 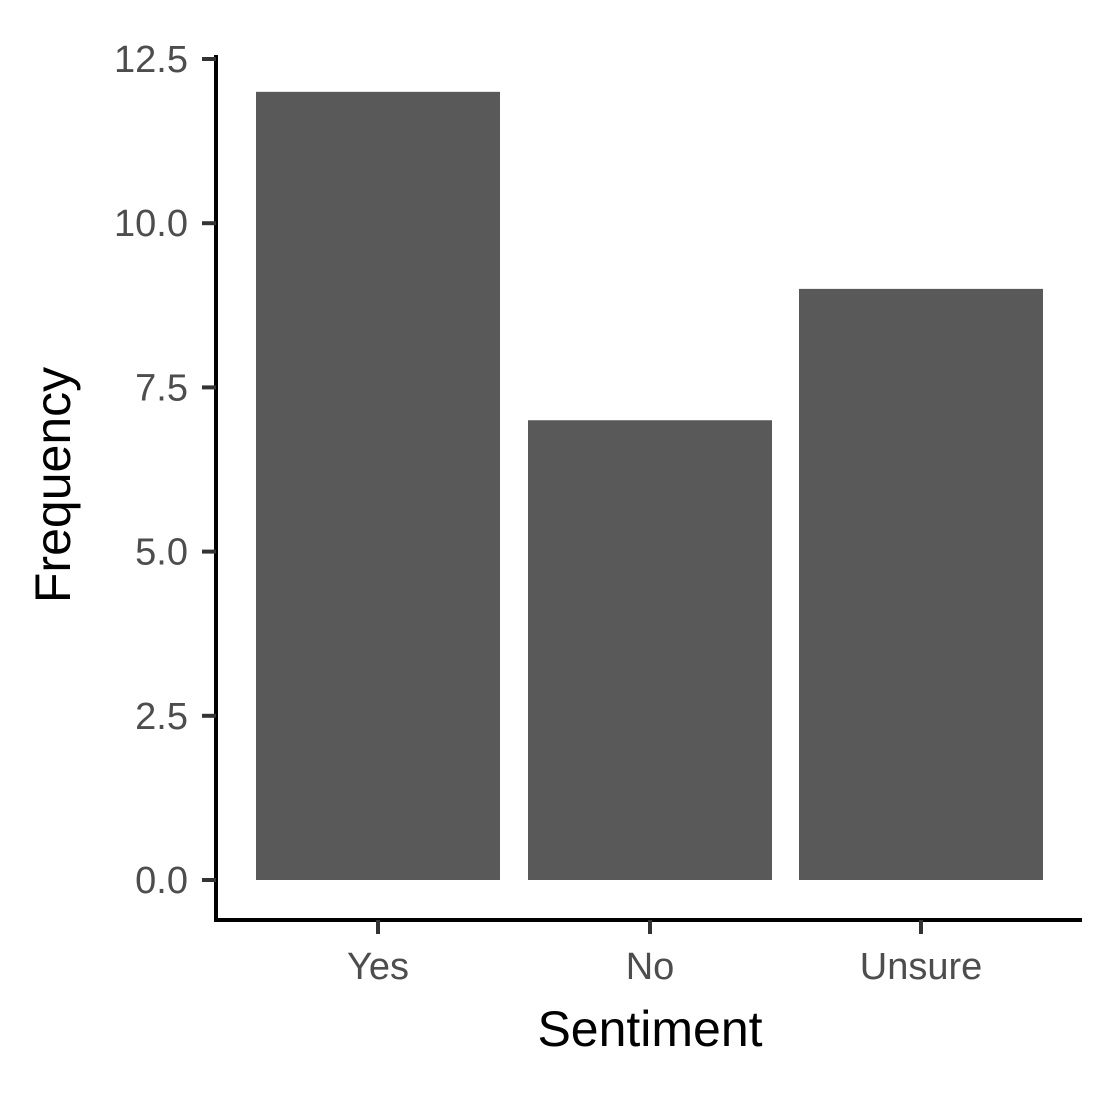 What do you see at coordinates (53, 485) in the screenshot?
I see `y-axis-title: Frequency` at bounding box center [53, 485].